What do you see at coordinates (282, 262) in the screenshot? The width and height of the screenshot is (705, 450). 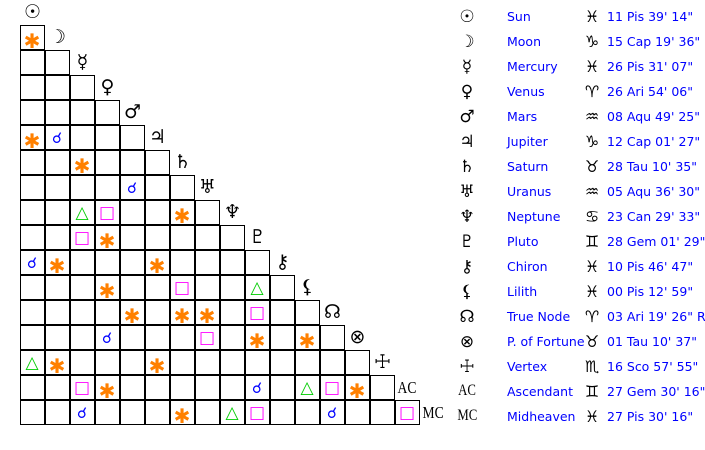 I see `chiron-glyph-icon: ⚷` at bounding box center [282, 262].